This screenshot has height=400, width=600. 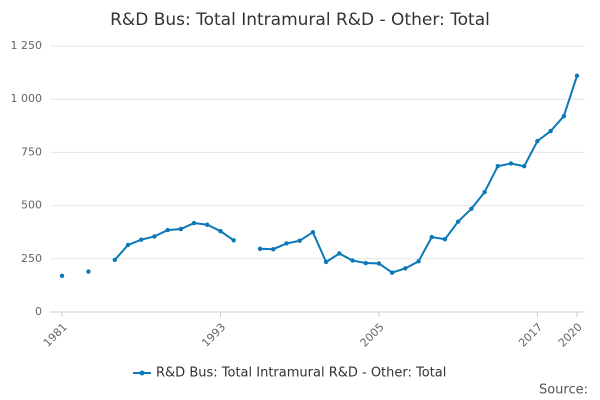 I want to click on x-tick-label: 1993, so click(x=213, y=335).